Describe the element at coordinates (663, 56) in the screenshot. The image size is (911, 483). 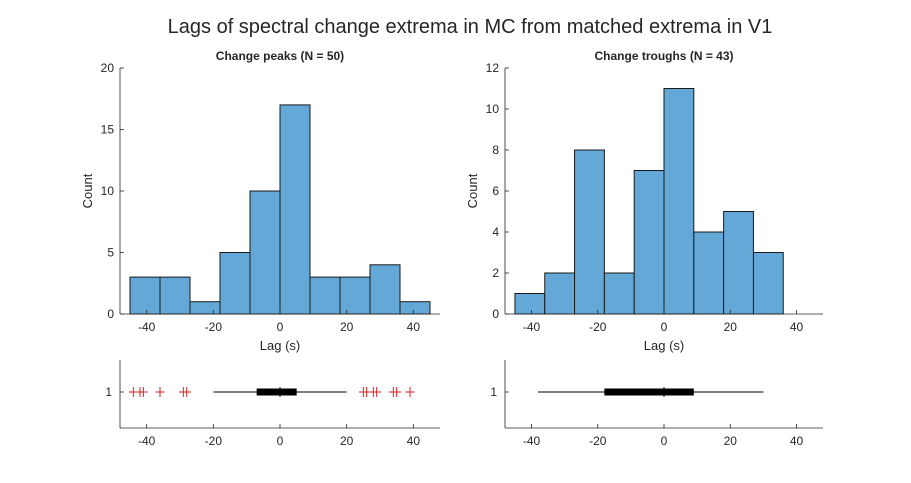
I see `panel-title: Change troughs (N = 43)` at that location.